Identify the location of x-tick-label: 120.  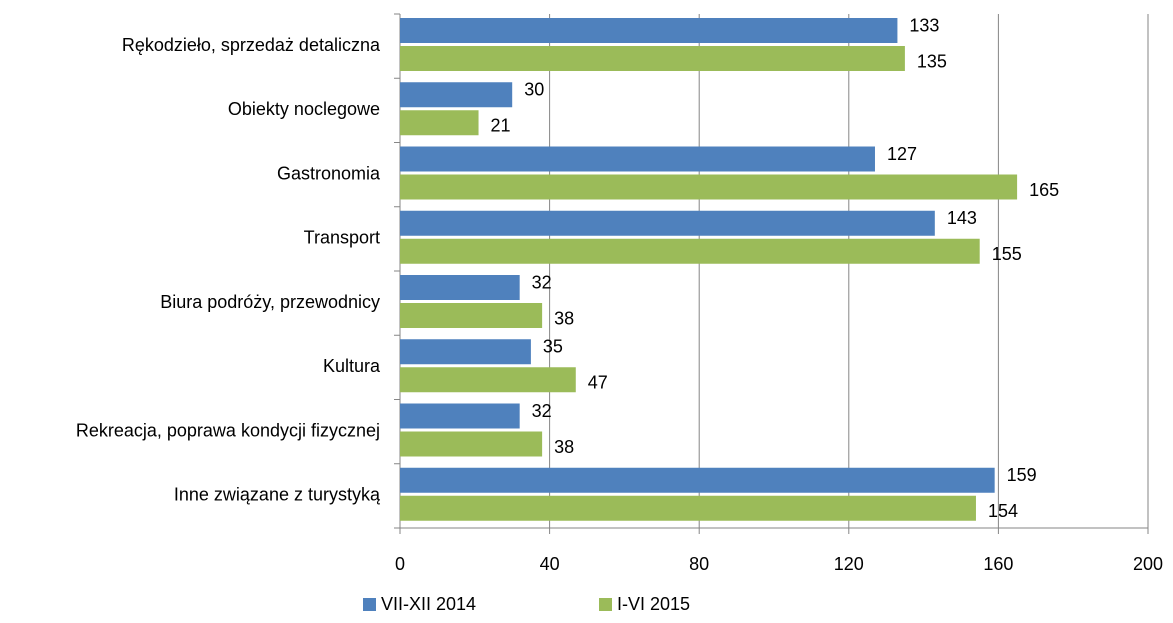
(849, 564).